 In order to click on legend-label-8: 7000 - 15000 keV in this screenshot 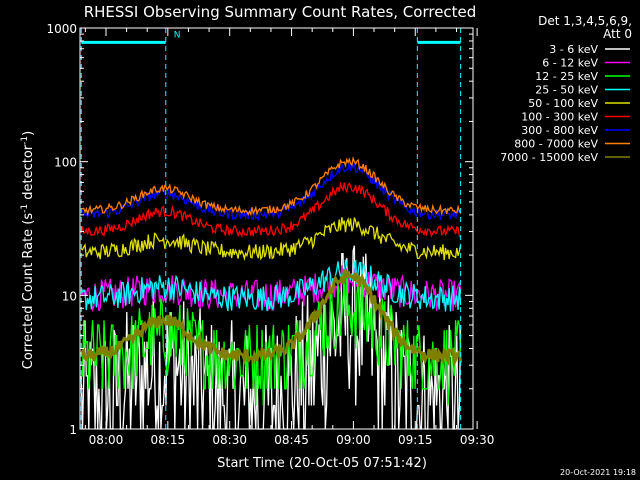, I will do `click(549, 157)`.